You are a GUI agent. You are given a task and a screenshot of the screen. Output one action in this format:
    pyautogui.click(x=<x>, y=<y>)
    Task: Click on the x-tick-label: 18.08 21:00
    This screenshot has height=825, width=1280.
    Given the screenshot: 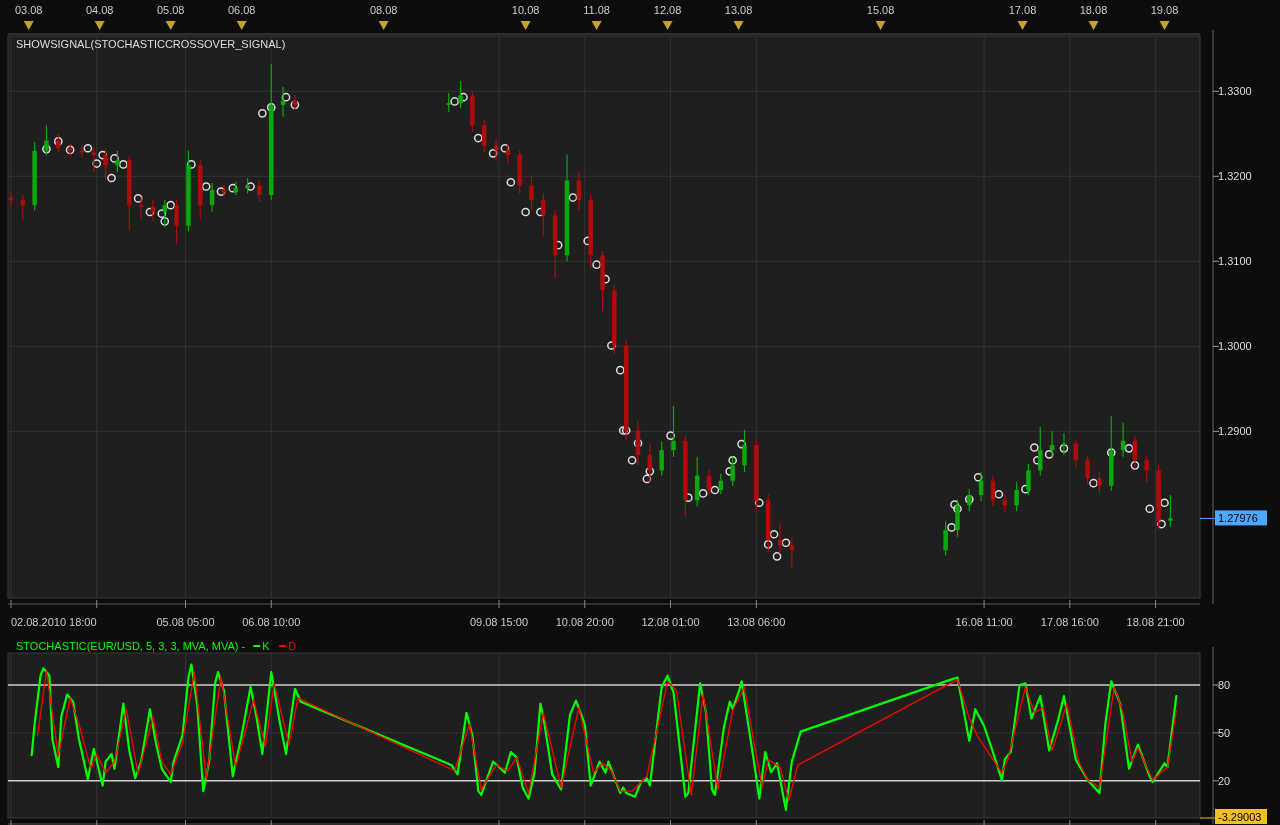 What is the action you would take?
    pyautogui.click(x=1155, y=622)
    